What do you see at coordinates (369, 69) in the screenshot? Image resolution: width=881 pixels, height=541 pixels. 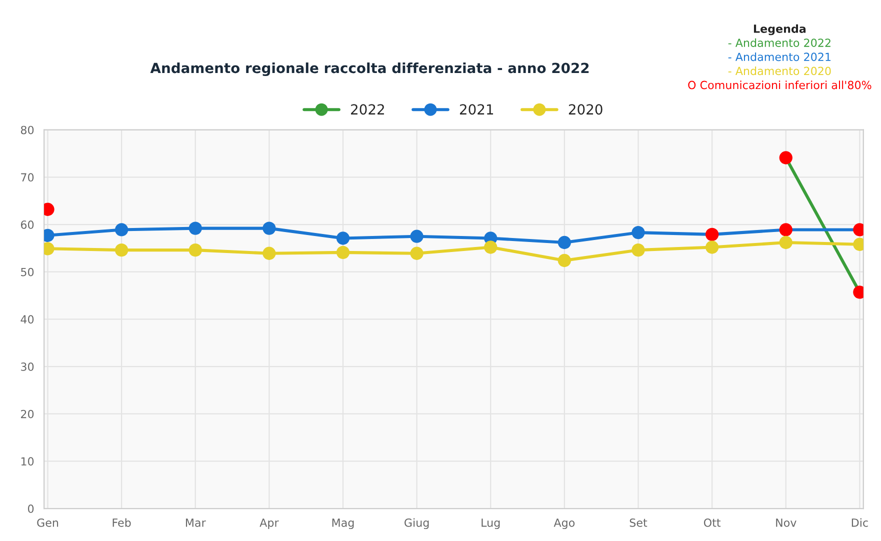 I see `chart-title: Andamento regionale raccolta differenziata - anno 2022` at bounding box center [369, 69].